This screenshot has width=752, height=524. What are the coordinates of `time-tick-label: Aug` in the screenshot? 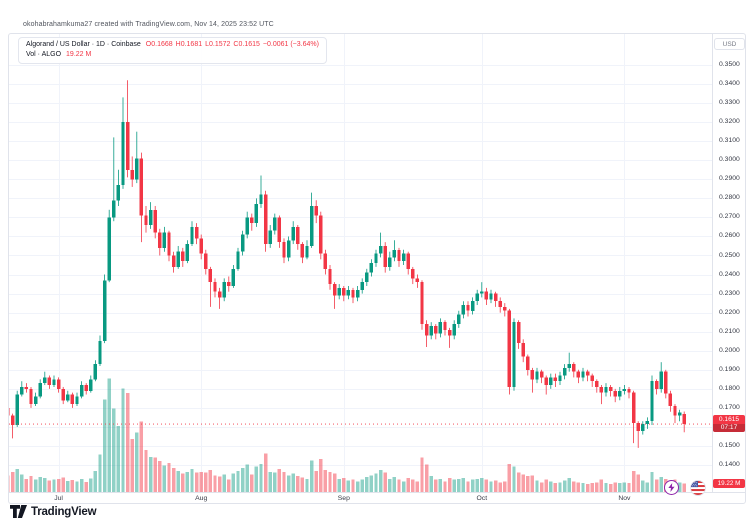 It's located at (201, 498).